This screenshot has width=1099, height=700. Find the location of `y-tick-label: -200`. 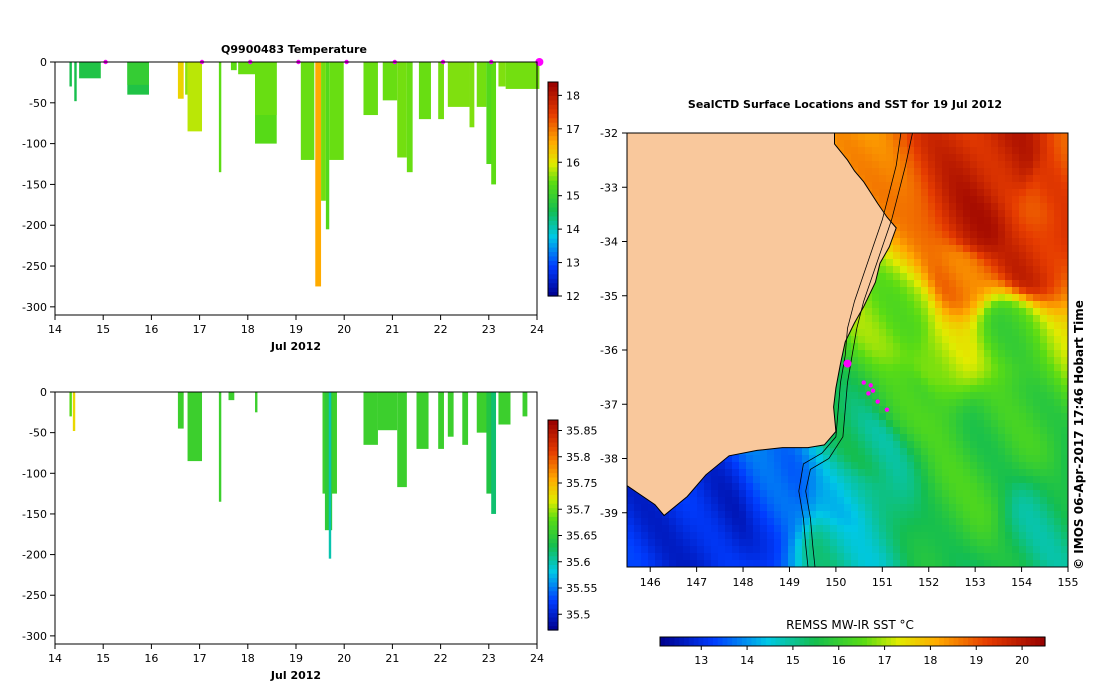

y-tick-label: -200 is located at coordinates (34, 225).